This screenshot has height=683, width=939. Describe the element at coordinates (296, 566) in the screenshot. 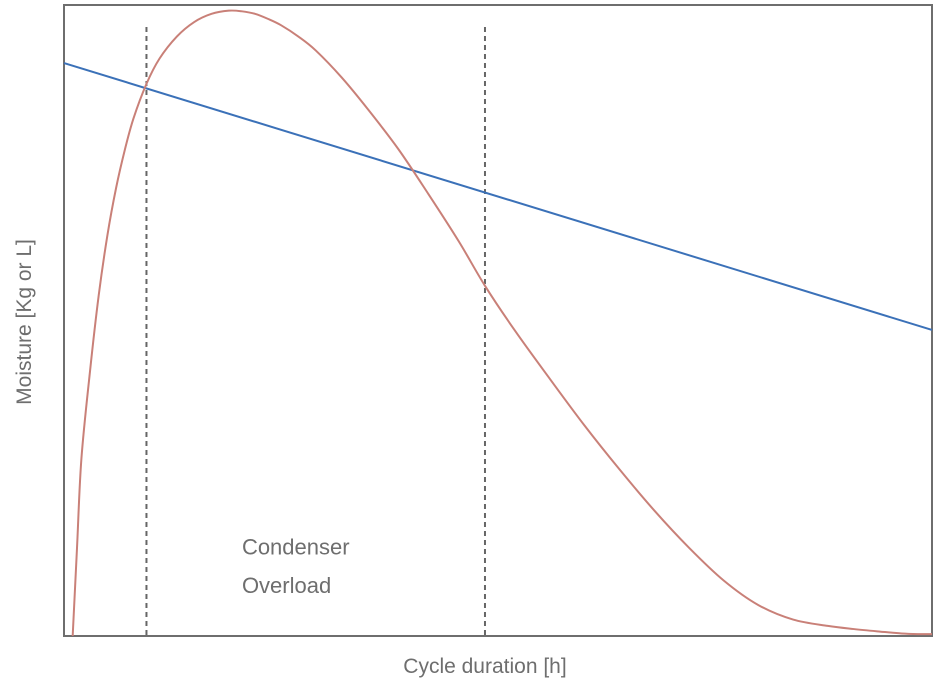

I see `annotations: Condenser Overload` at that location.